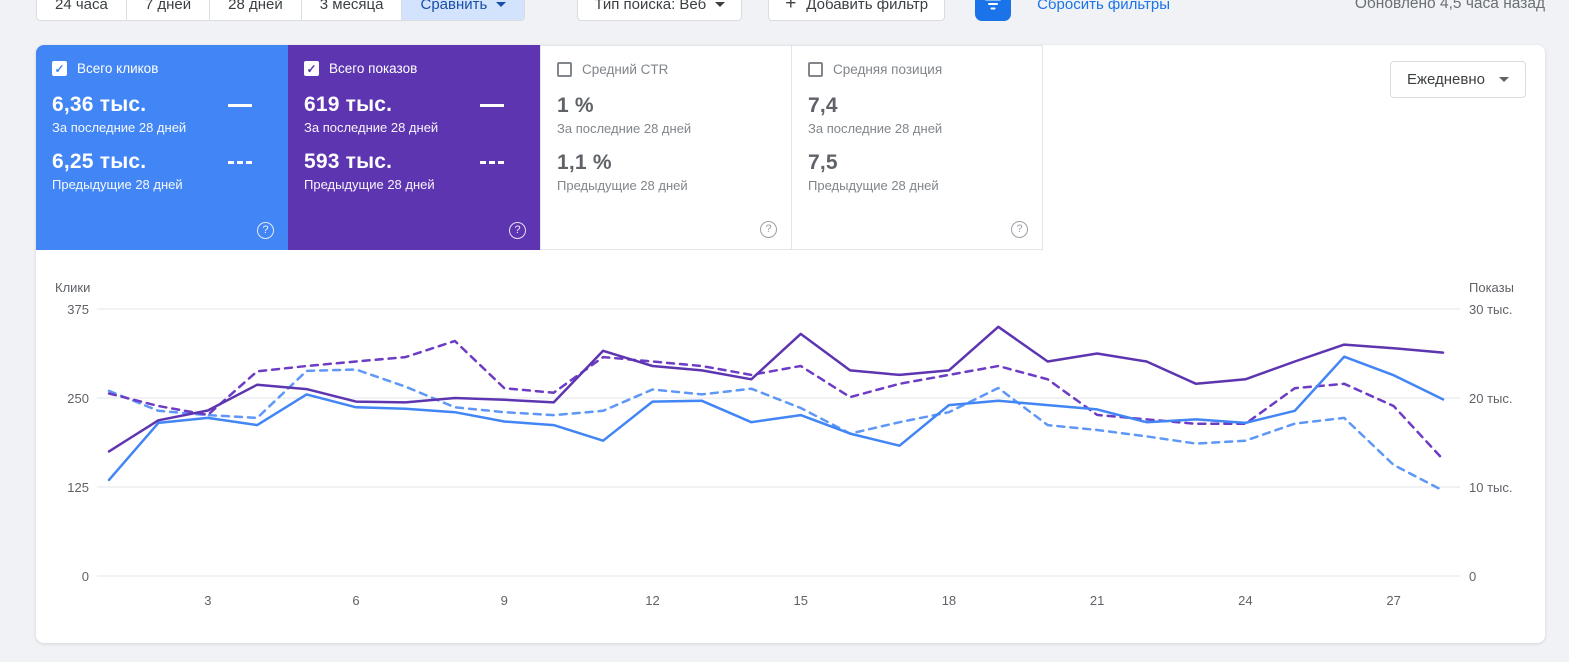 The width and height of the screenshot is (1569, 662). Describe the element at coordinates (207, 600) in the screenshot. I see `svg-text: 3` at that location.